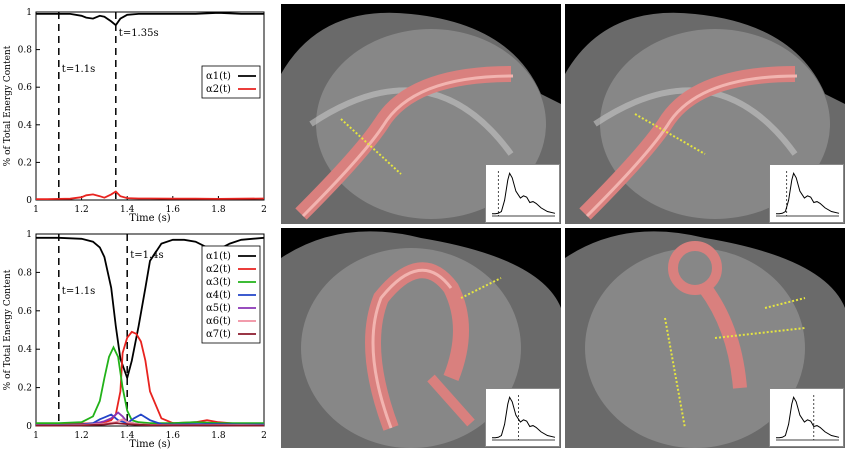 The height and width of the screenshot is (450, 845). Describe the element at coordinates (139, 33) in the screenshot. I see `annotation-label: t=1.35s` at that location.